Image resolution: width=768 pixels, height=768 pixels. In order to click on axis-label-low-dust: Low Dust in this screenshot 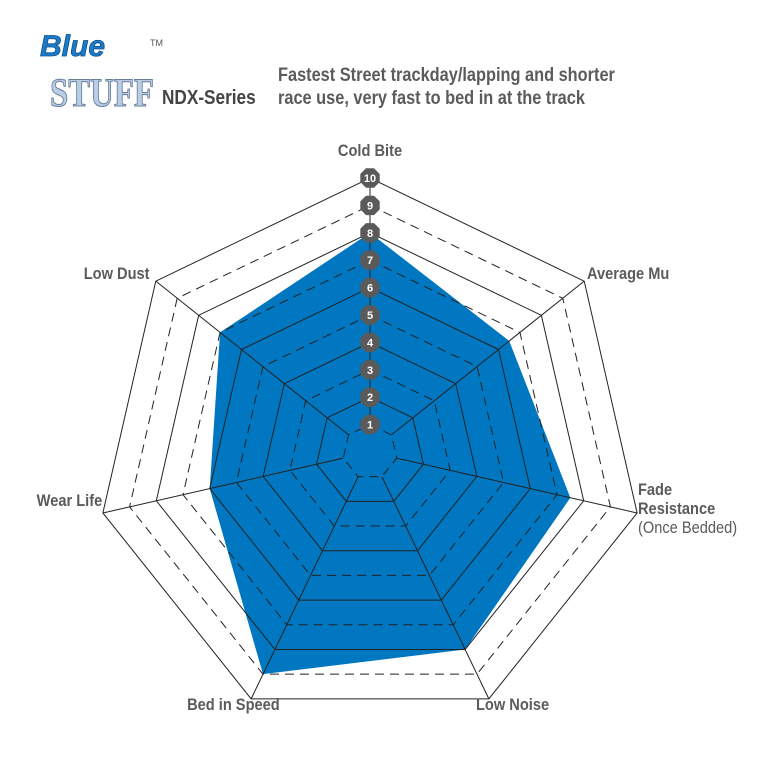, I will do `click(116, 273)`.